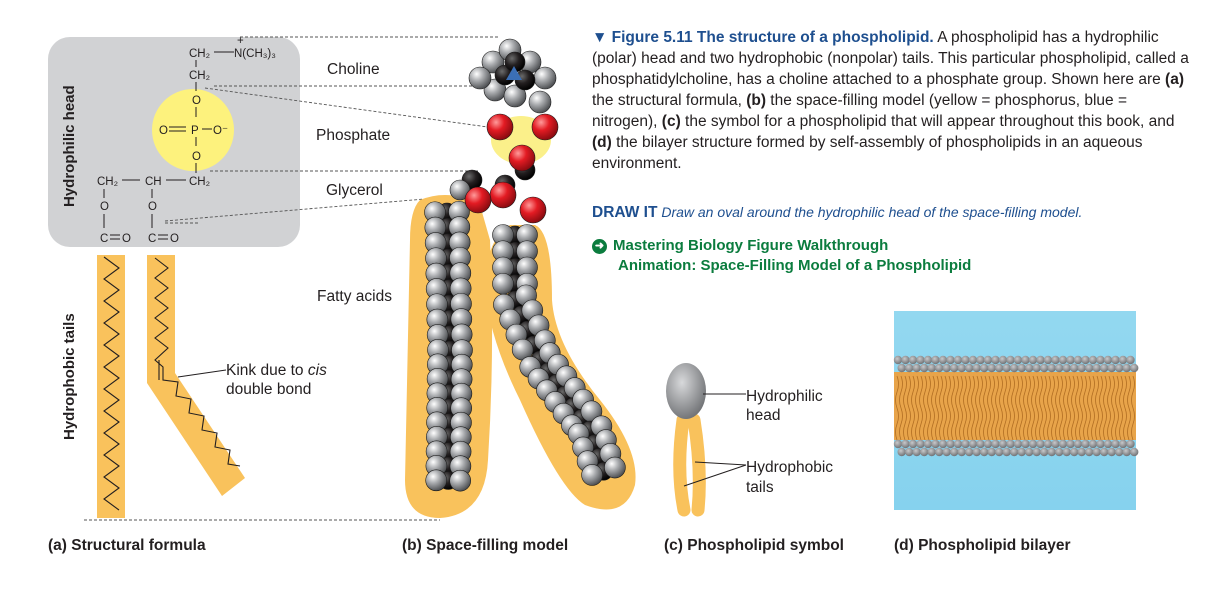 Image resolution: width=1224 pixels, height=591 pixels. Describe the element at coordinates (599, 246) in the screenshot. I see `arrow-circle-icon: ➜` at that location.